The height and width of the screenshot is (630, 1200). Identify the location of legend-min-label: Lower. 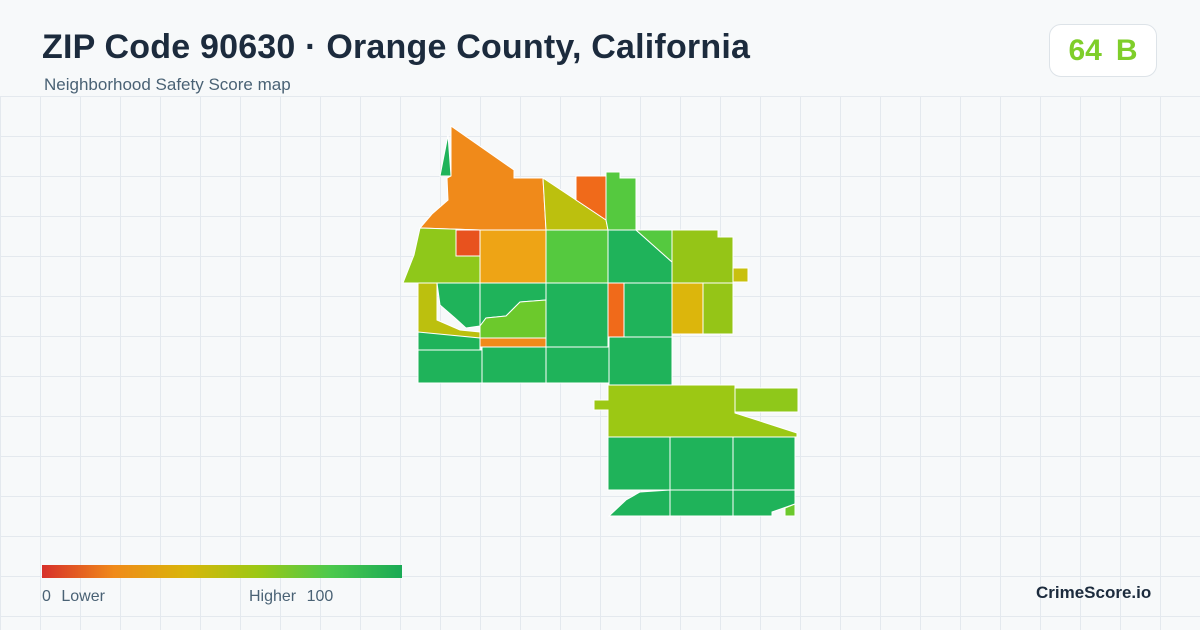
(83, 596).